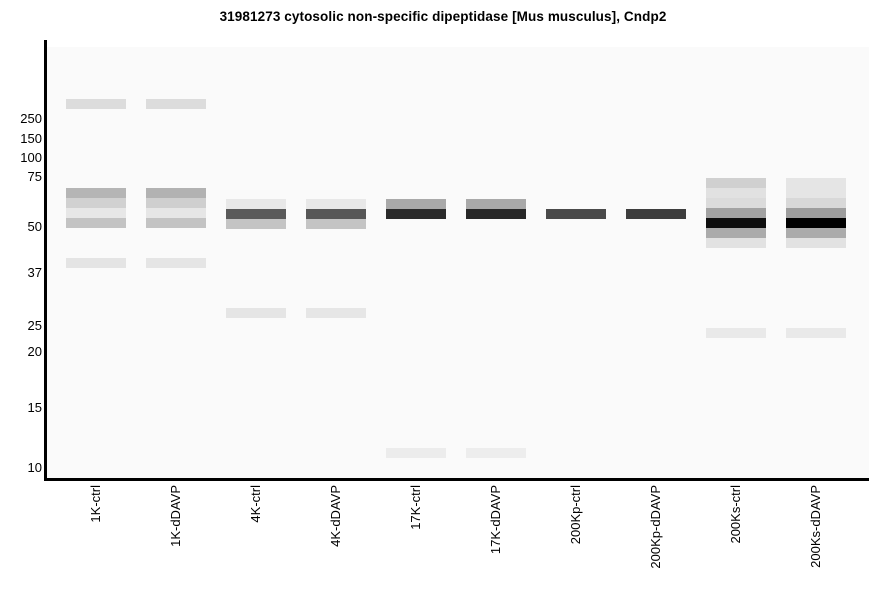 Image resolution: width=886 pixels, height=595 pixels. I want to click on y-tick-label: 15, so click(34, 407).